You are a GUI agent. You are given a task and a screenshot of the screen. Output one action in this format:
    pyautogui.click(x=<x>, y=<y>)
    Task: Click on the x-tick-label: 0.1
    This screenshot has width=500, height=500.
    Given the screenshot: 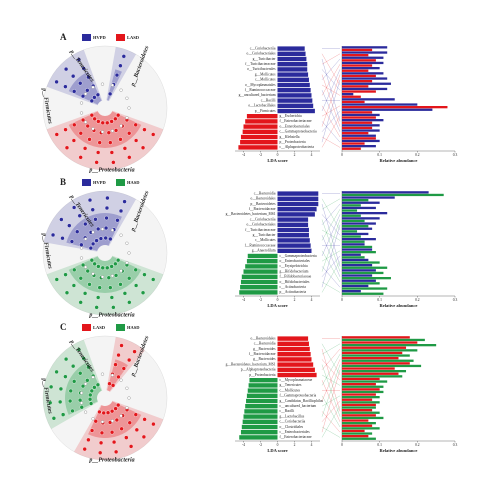 What is the action you would take?
    pyautogui.click(x=379, y=445)
    